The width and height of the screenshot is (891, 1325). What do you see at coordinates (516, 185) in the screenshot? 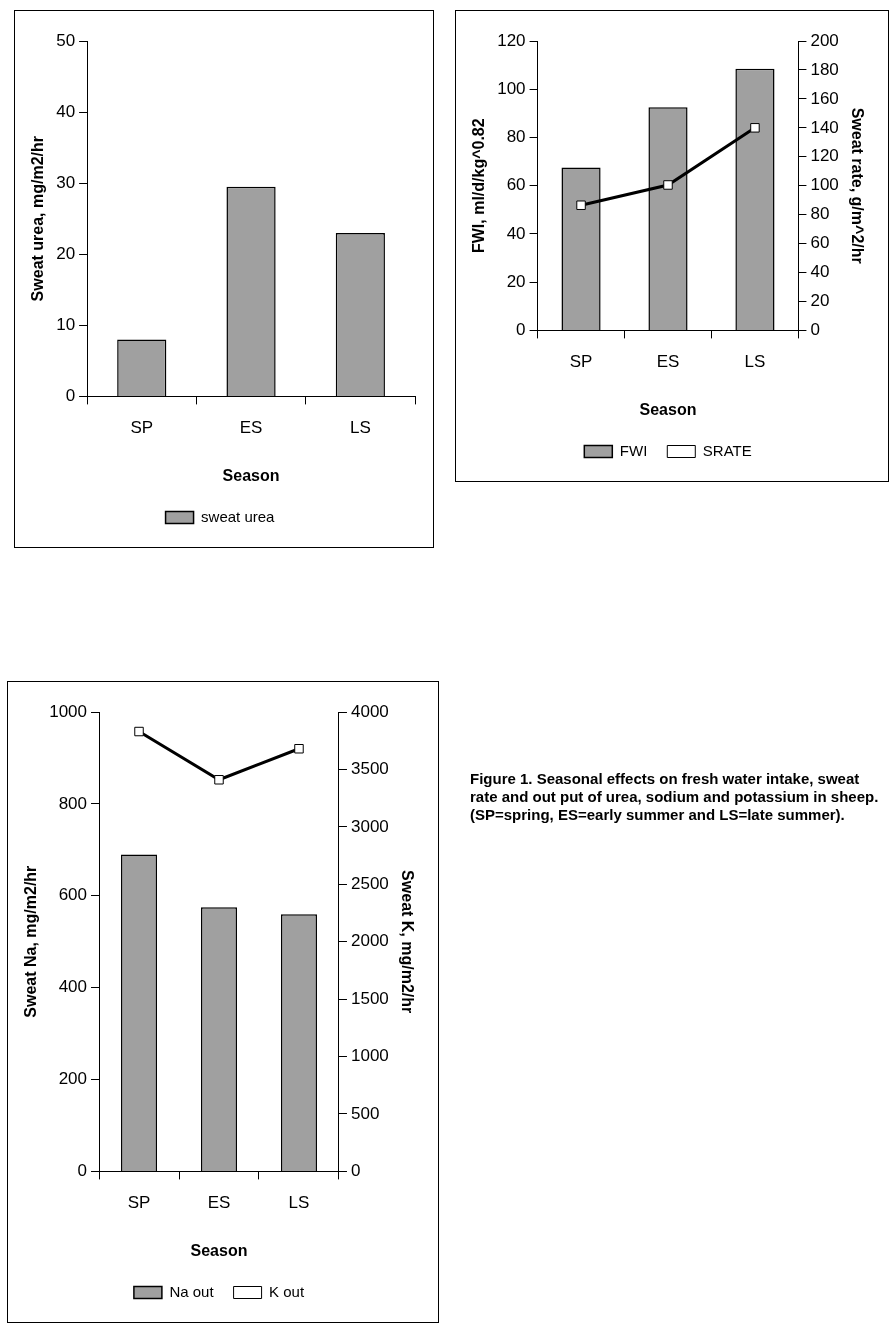
I see `y-tick-label: 60` at bounding box center [516, 185].